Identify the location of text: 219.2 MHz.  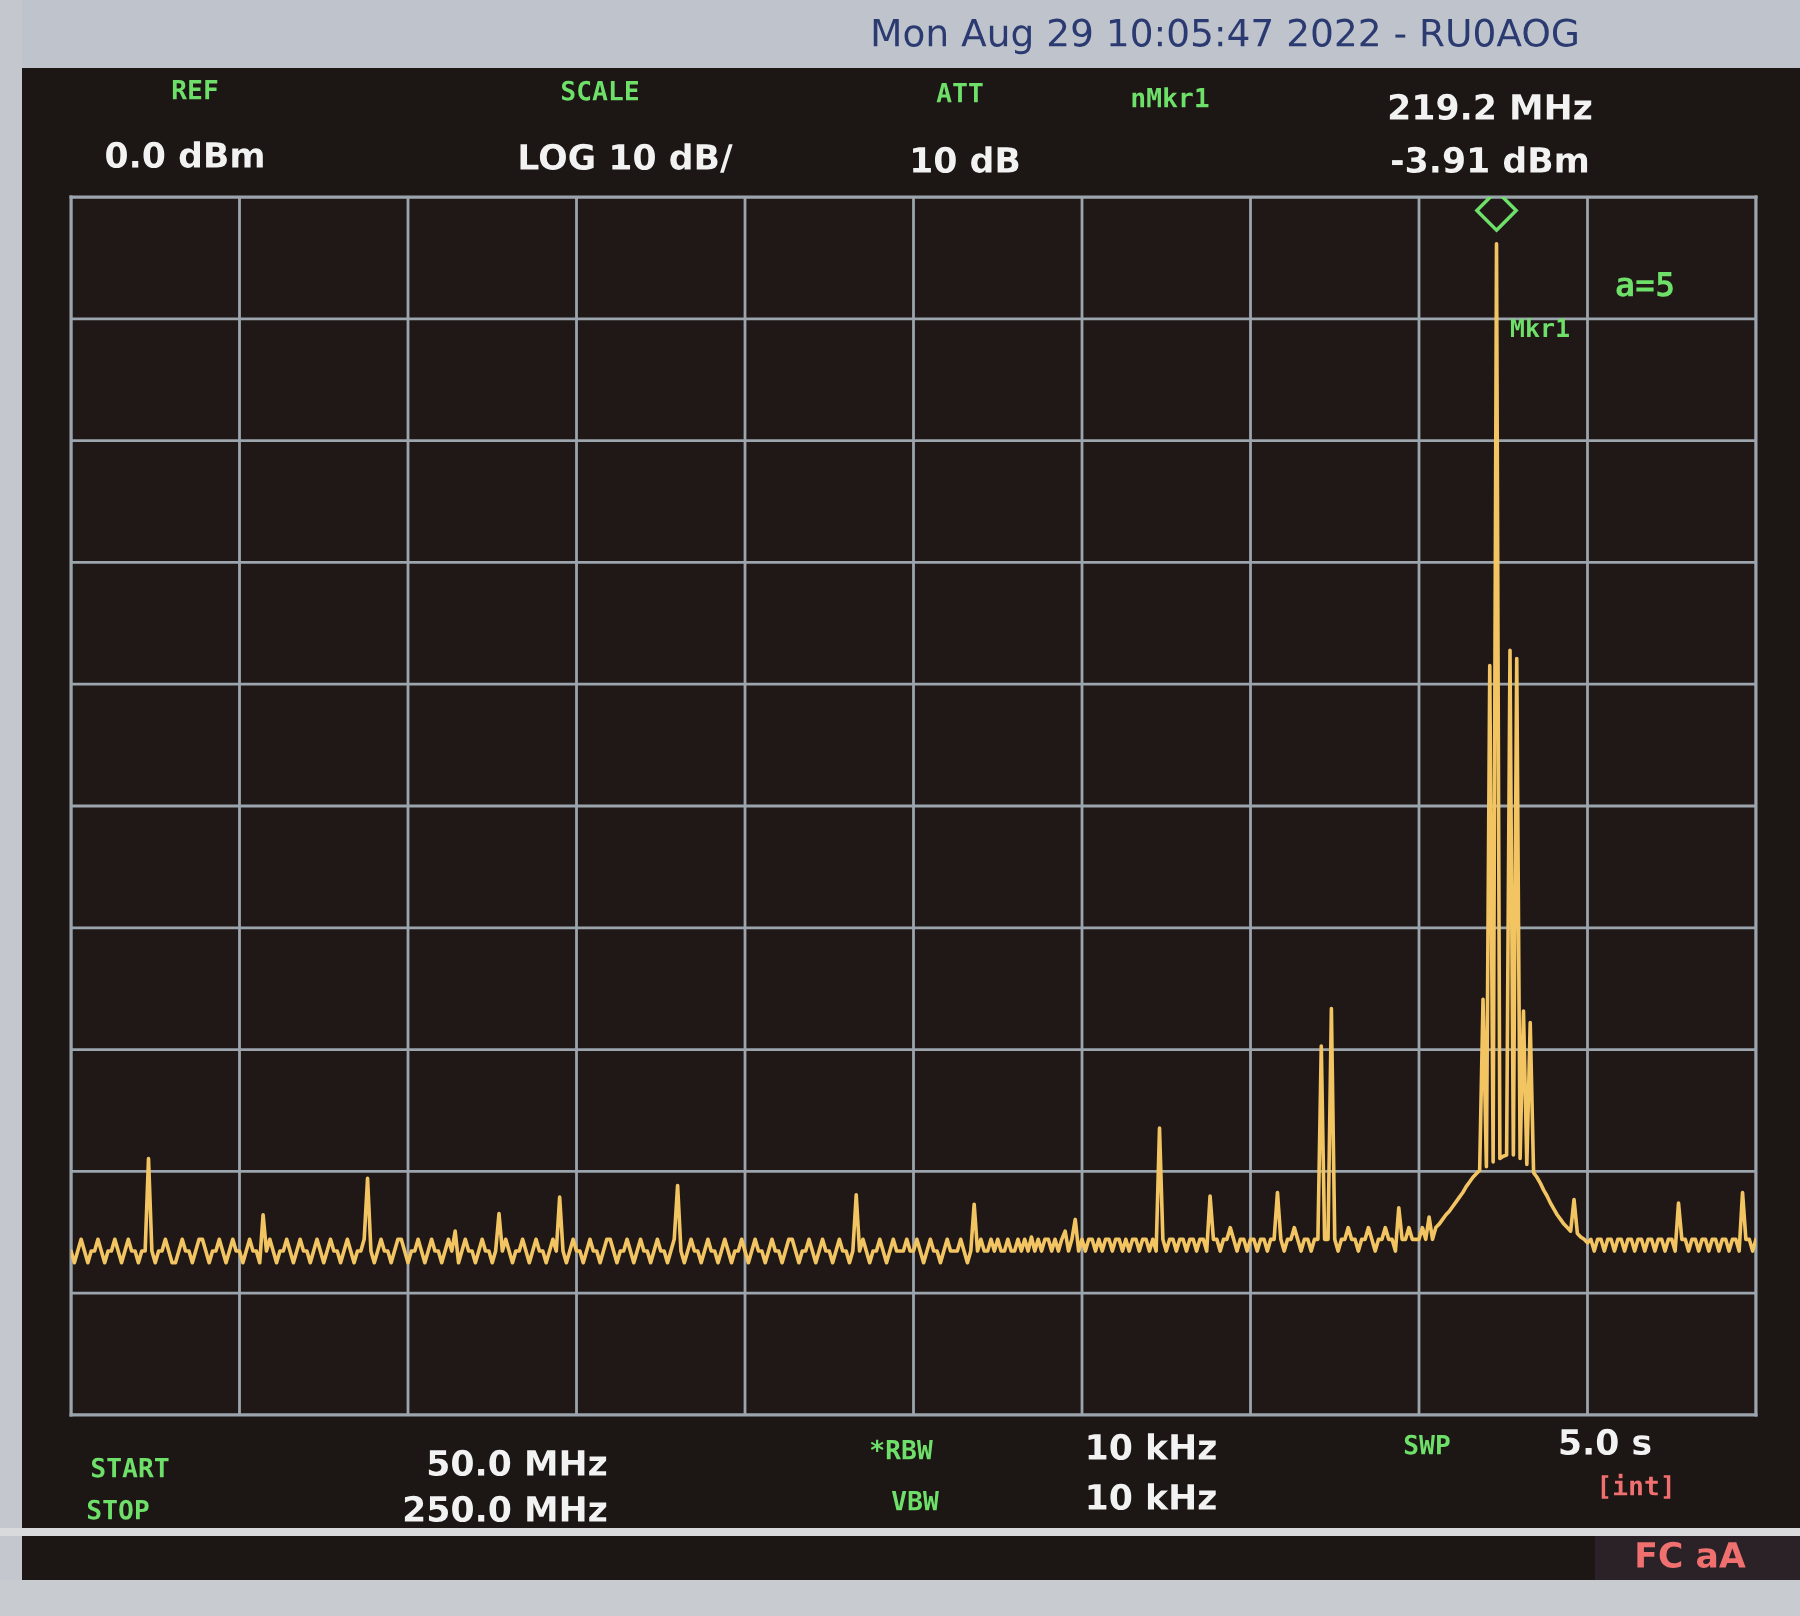
(1490, 107).